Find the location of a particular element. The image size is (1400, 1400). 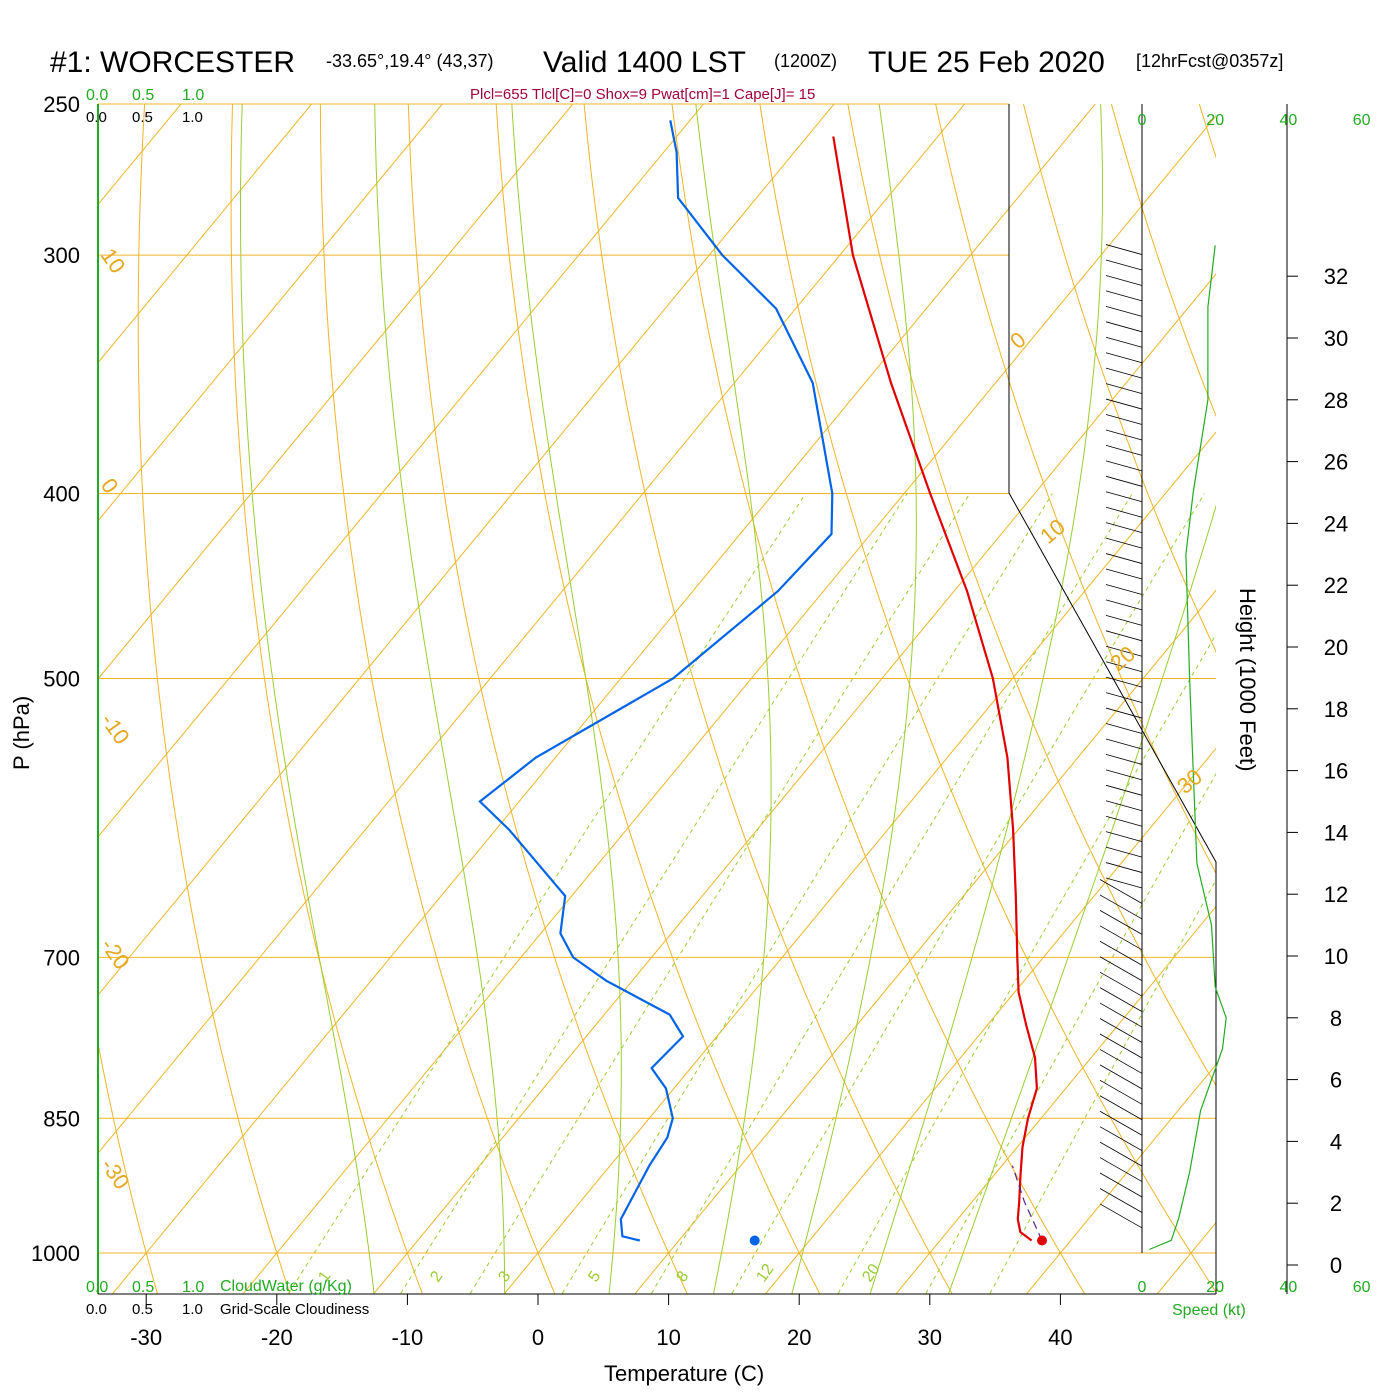

cloudiness-scale-1: 0.5 is located at coordinates (142, 117).